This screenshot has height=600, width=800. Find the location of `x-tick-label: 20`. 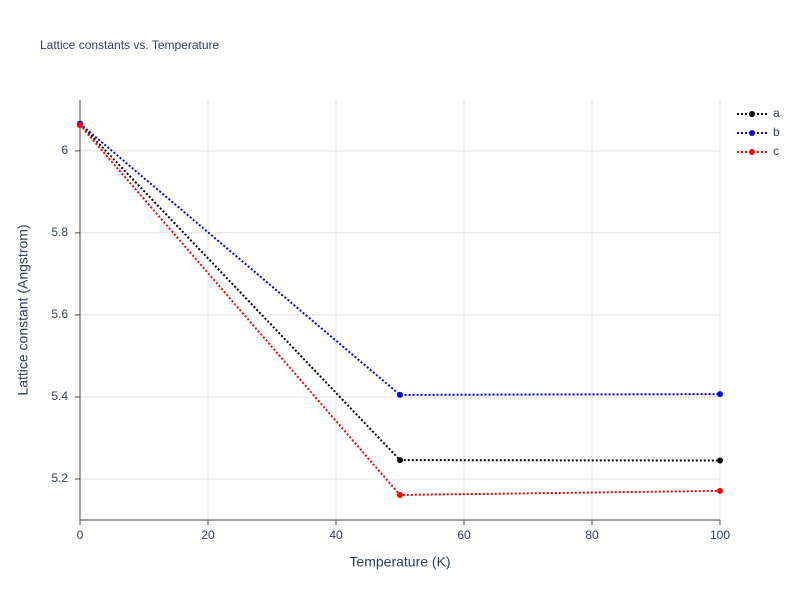

x-tick-label: 20 is located at coordinates (208, 535).